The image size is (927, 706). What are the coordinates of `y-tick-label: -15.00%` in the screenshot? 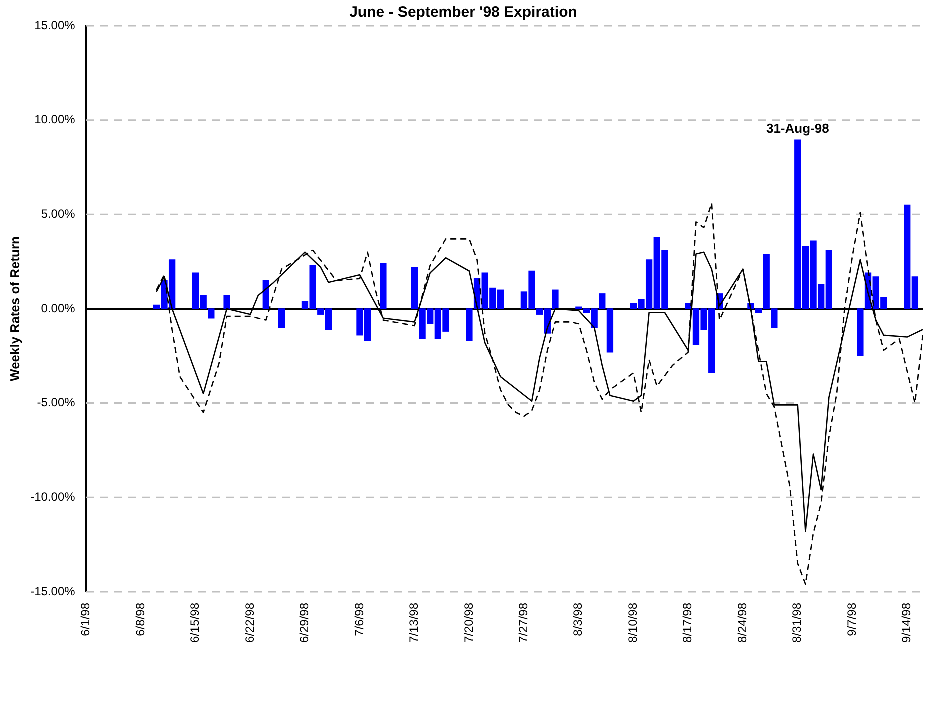 It's located at (53, 591).